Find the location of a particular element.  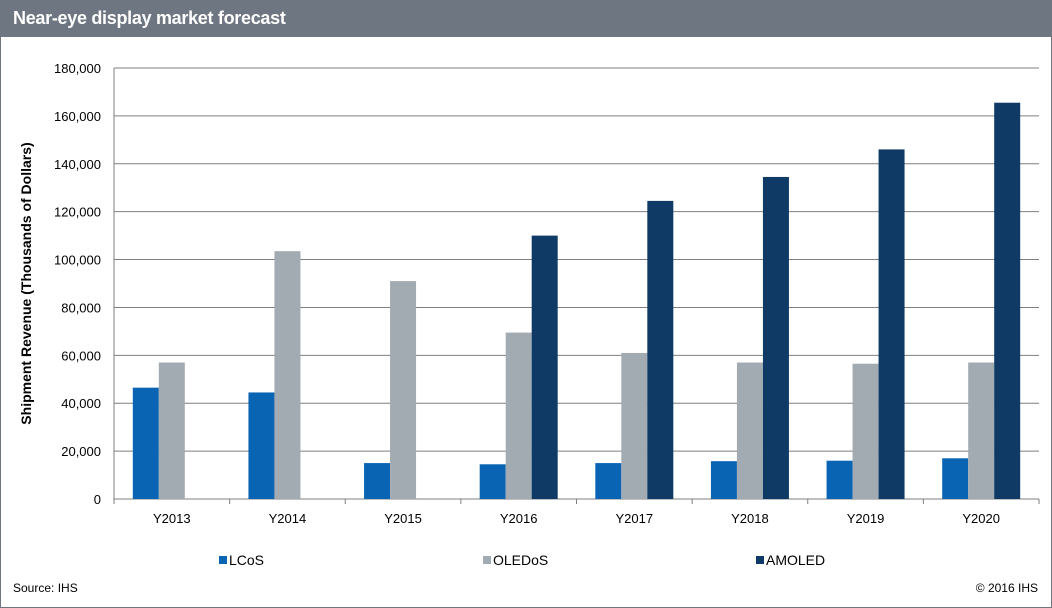

copyright-note: © 2016 IHS is located at coordinates (1006, 588).